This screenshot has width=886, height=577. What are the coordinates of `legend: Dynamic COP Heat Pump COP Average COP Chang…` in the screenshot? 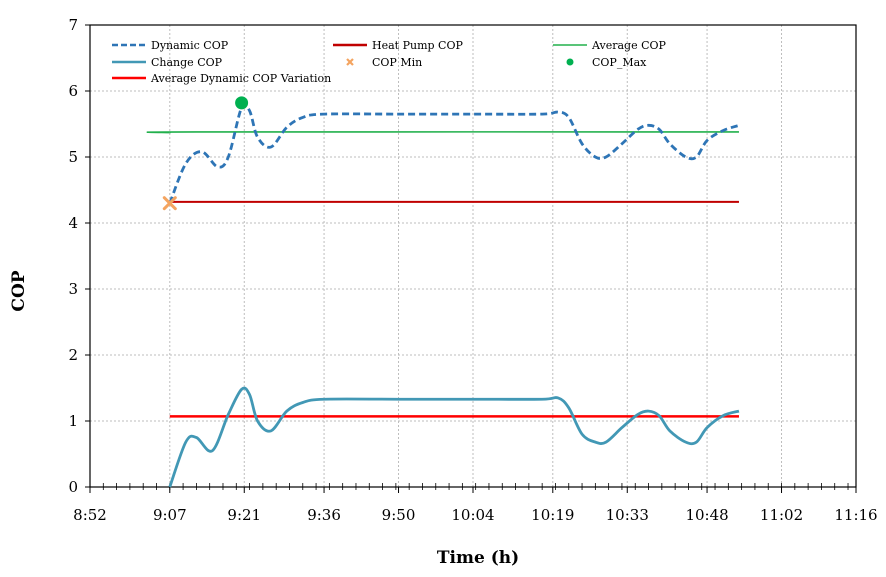 It's located at (389, 62).